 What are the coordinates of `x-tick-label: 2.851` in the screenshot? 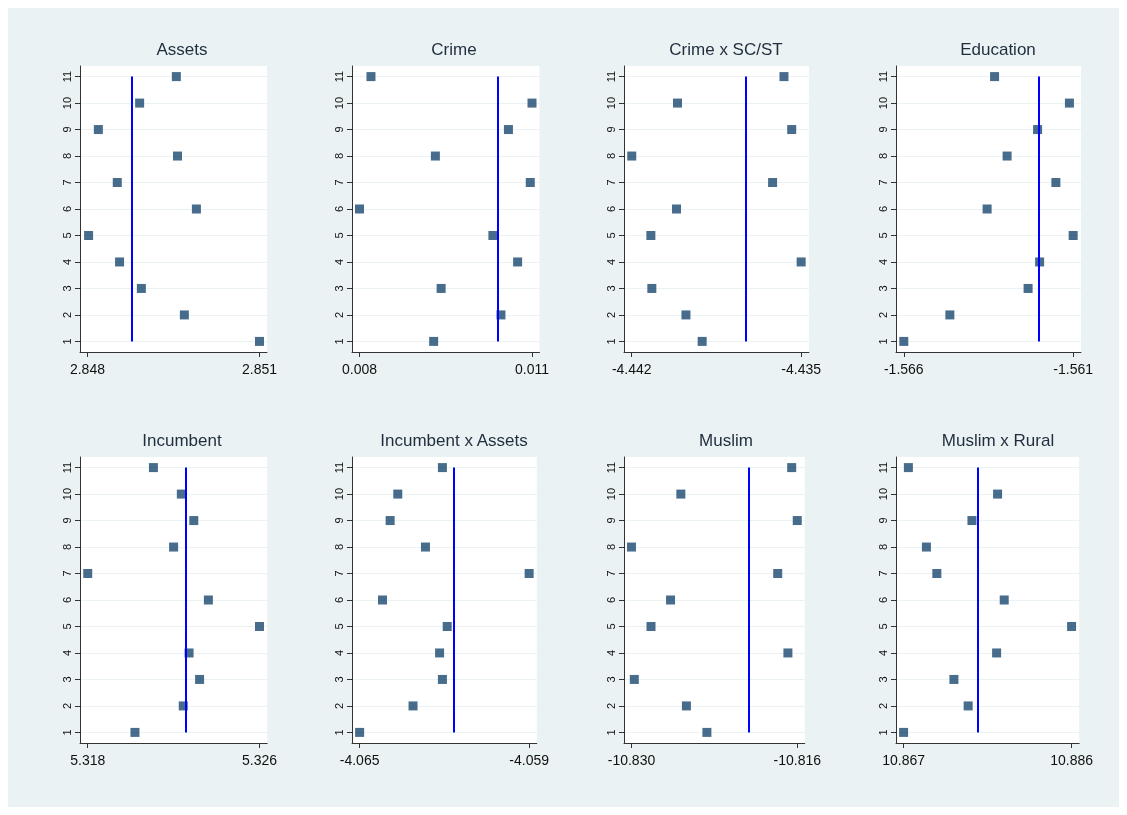 It's located at (259, 369).